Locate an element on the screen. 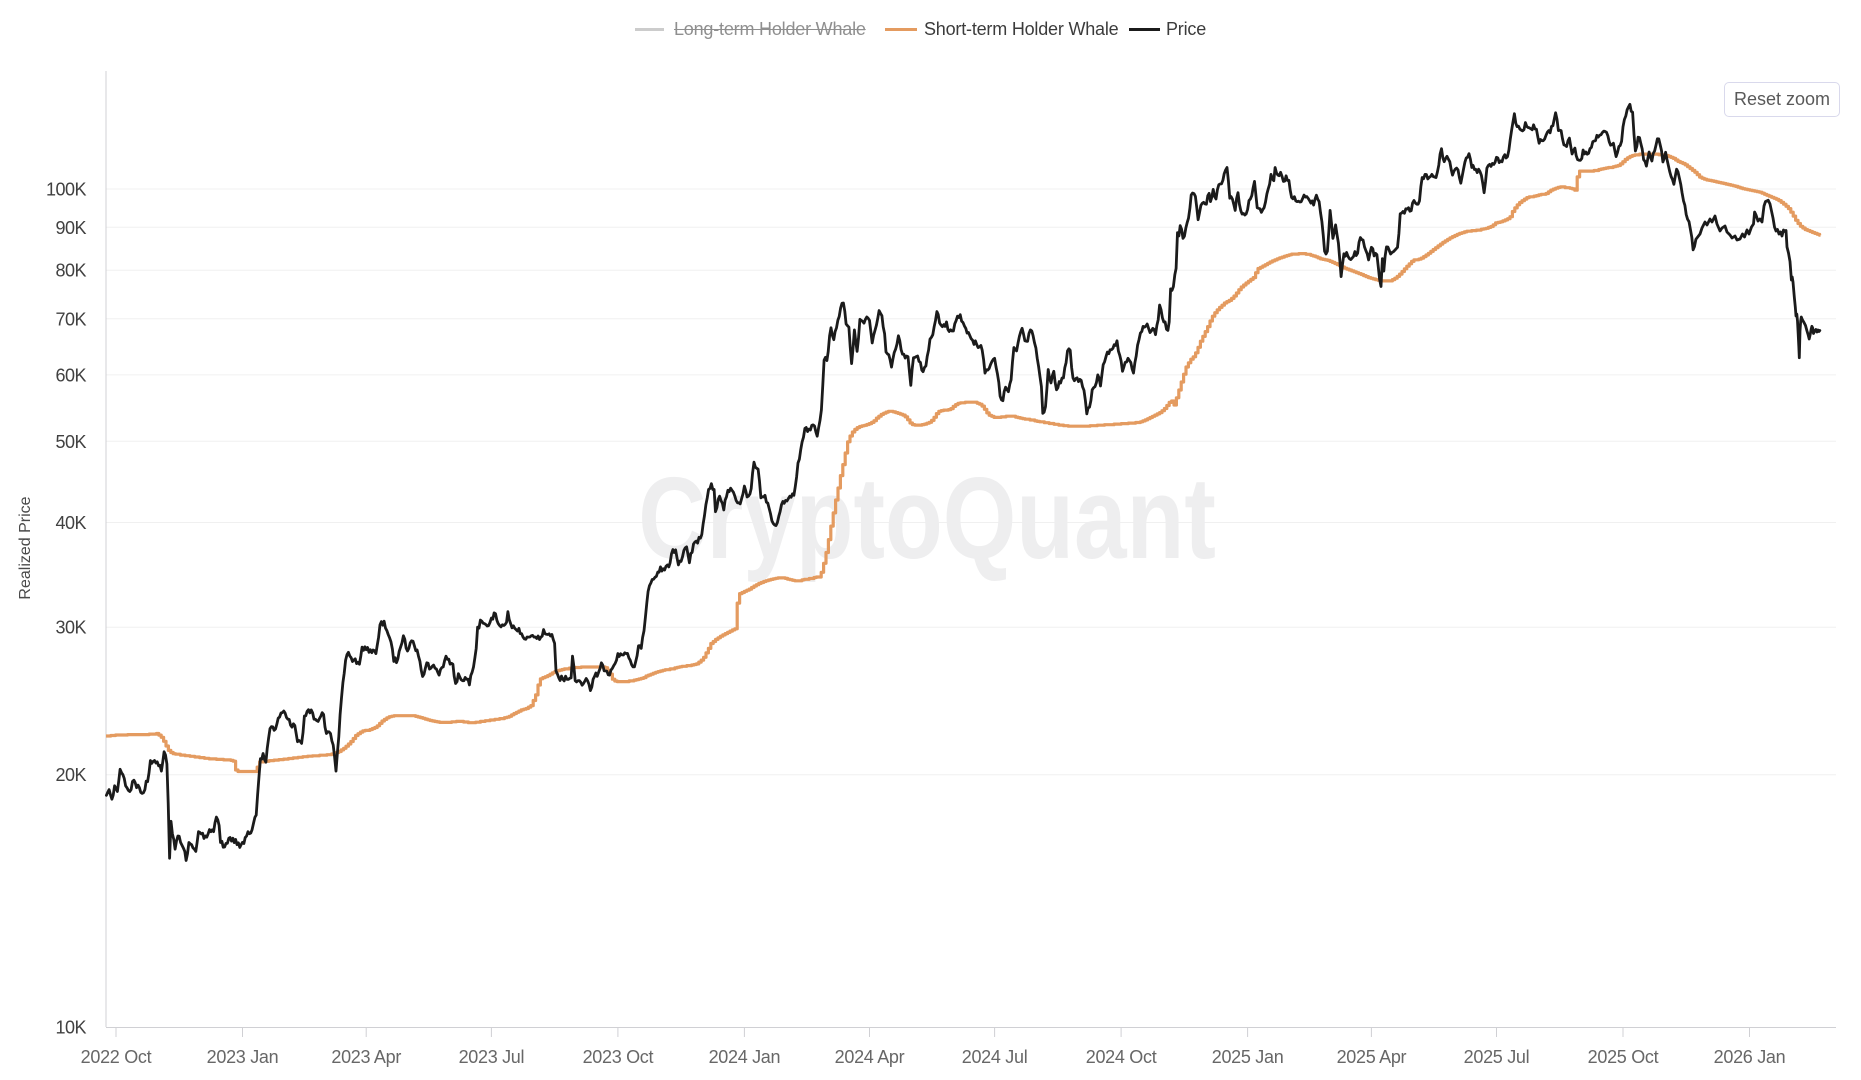 The width and height of the screenshot is (1861, 1080). svg-text: 2026 Jan is located at coordinates (1750, 1057).